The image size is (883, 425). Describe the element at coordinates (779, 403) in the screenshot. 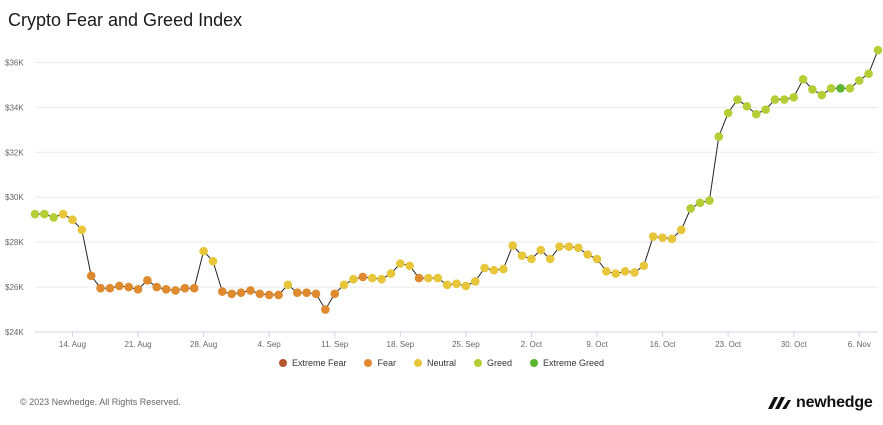

I see `newhedge-logo-icon` at that location.